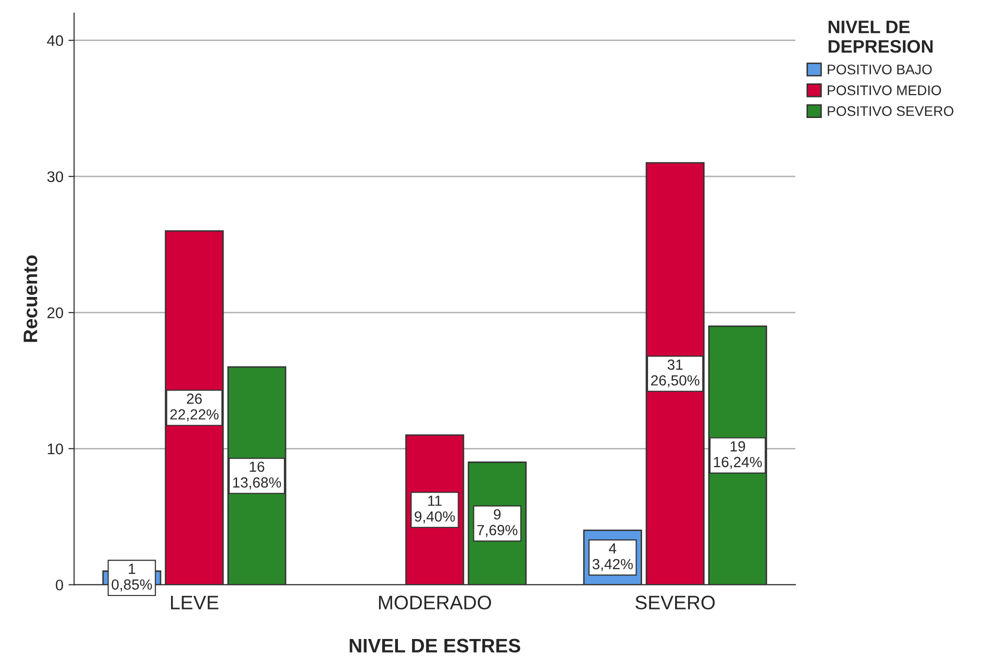 The image size is (988, 657). Describe the element at coordinates (675, 603) in the screenshot. I see `x-tick-label: SEVERO` at that location.